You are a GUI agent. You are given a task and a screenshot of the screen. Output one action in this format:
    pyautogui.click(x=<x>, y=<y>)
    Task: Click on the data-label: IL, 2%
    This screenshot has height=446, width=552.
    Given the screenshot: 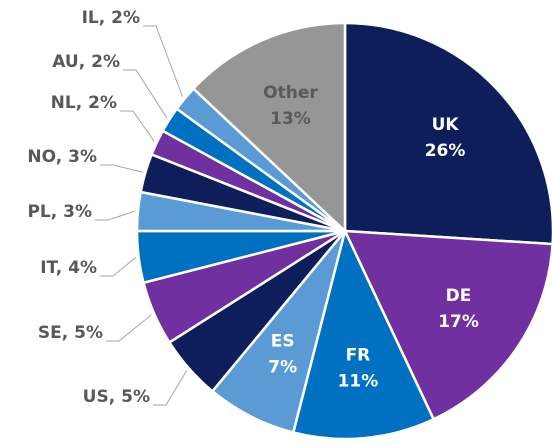 What is the action you would take?
    pyautogui.click(x=111, y=18)
    